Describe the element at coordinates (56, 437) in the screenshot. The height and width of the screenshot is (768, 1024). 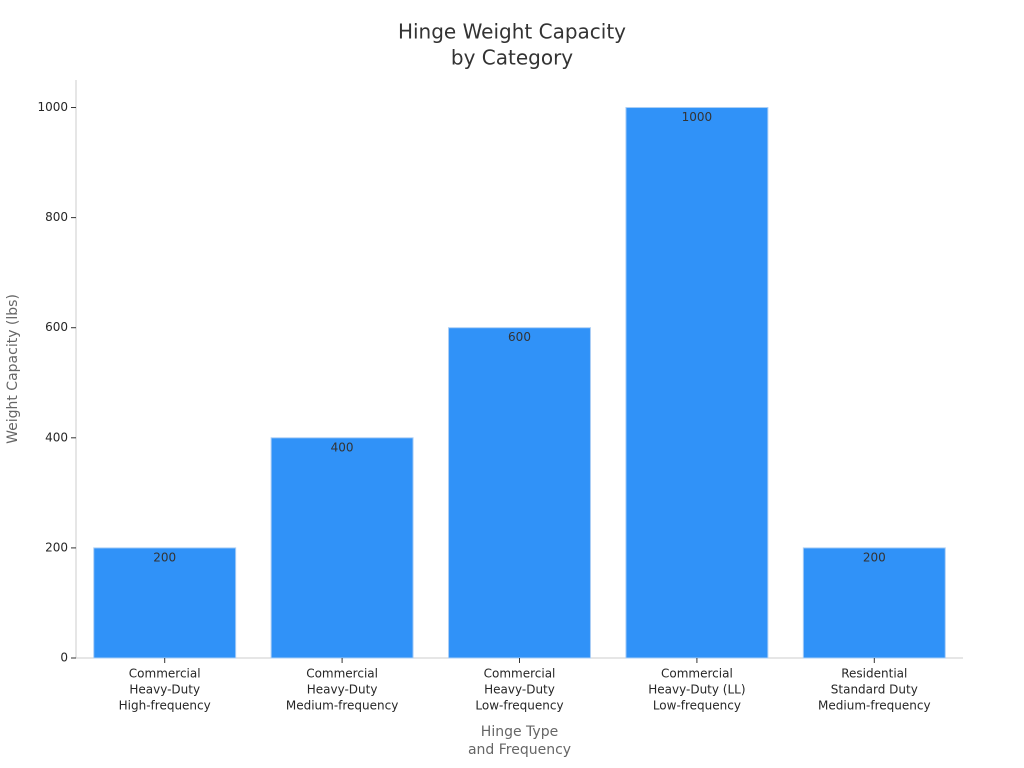
I see `y-tick-label: 400` at that location.